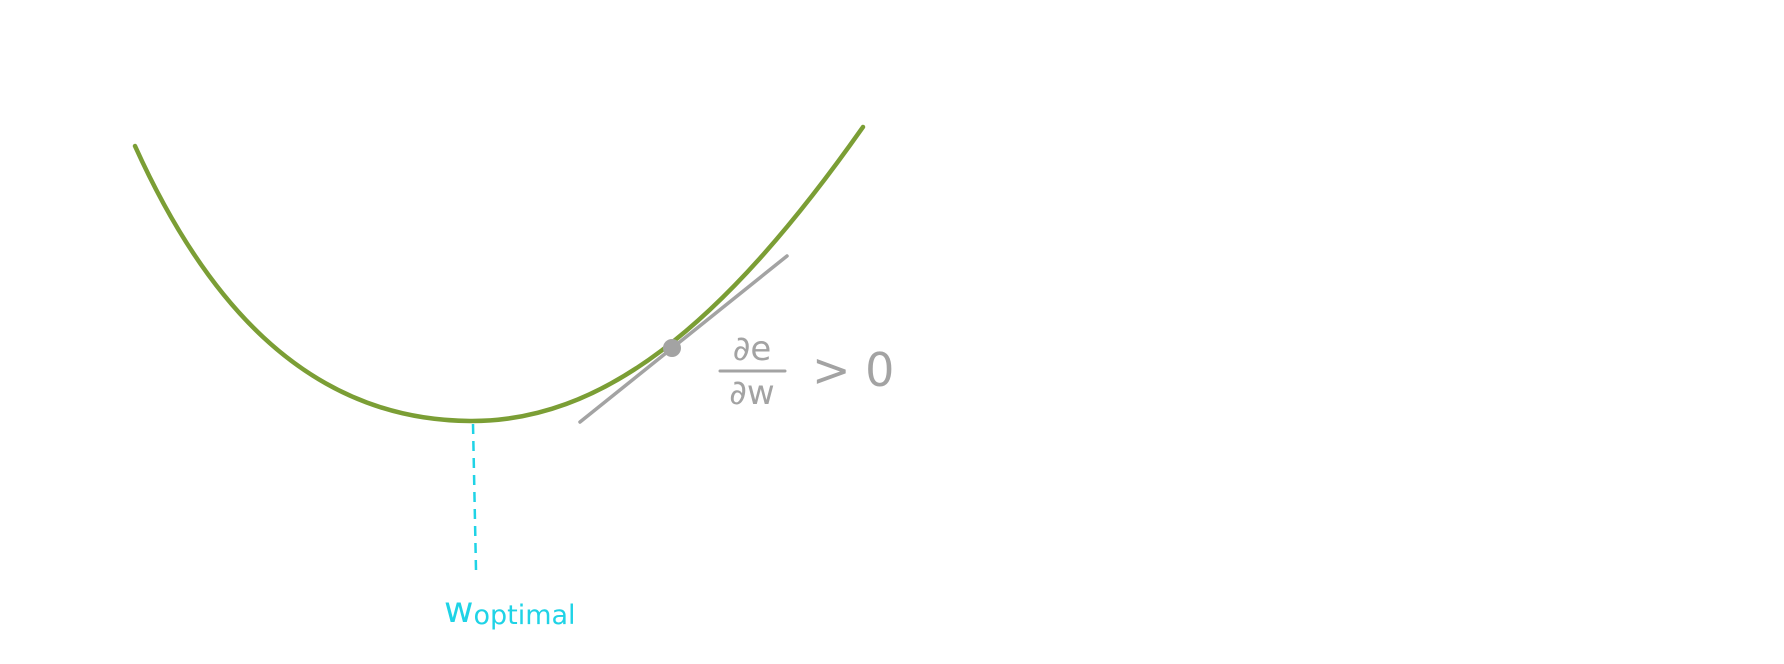 This screenshot has width=1784, height=664. Describe the element at coordinates (672, 348) in the screenshot. I see `gradient-point` at that location.